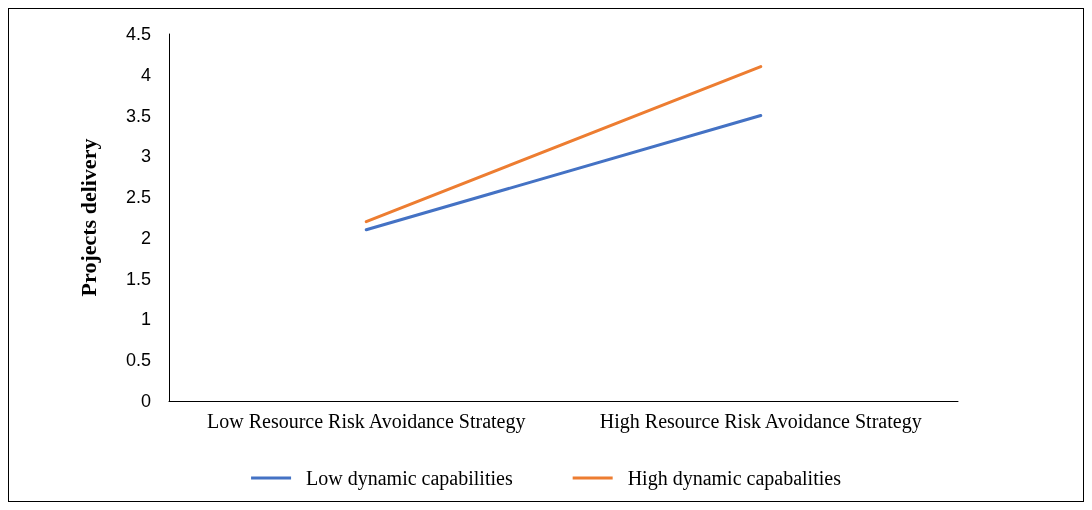 This screenshot has height=510, width=1092. Describe the element at coordinates (145, 156) in the screenshot. I see `y-tick-label: 3` at that location.